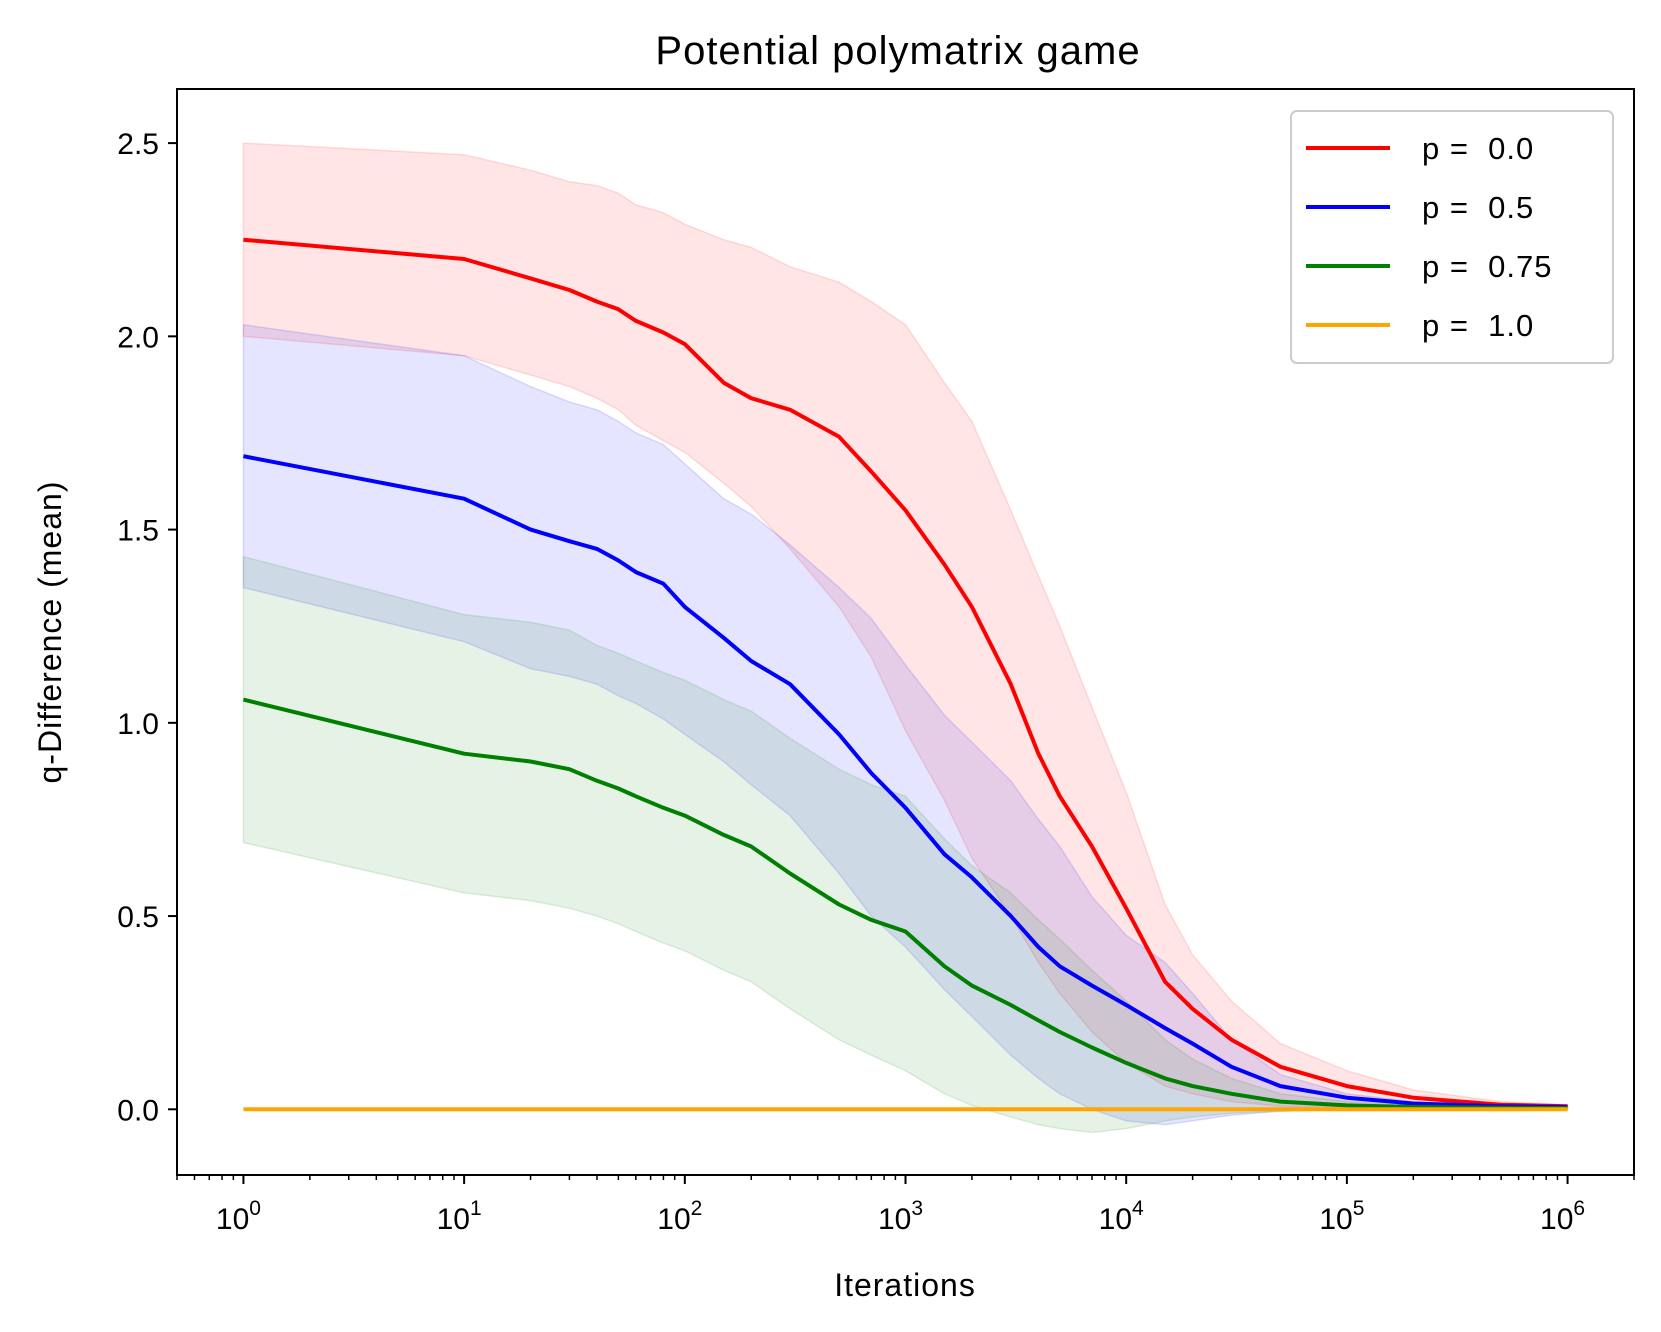 The height and width of the screenshot is (1332, 1661). Describe the element at coordinates (1429, 237) in the screenshot. I see `legend-items: p = 0.0 p = 0.5 p = 0.75 p = 1.0` at that location.